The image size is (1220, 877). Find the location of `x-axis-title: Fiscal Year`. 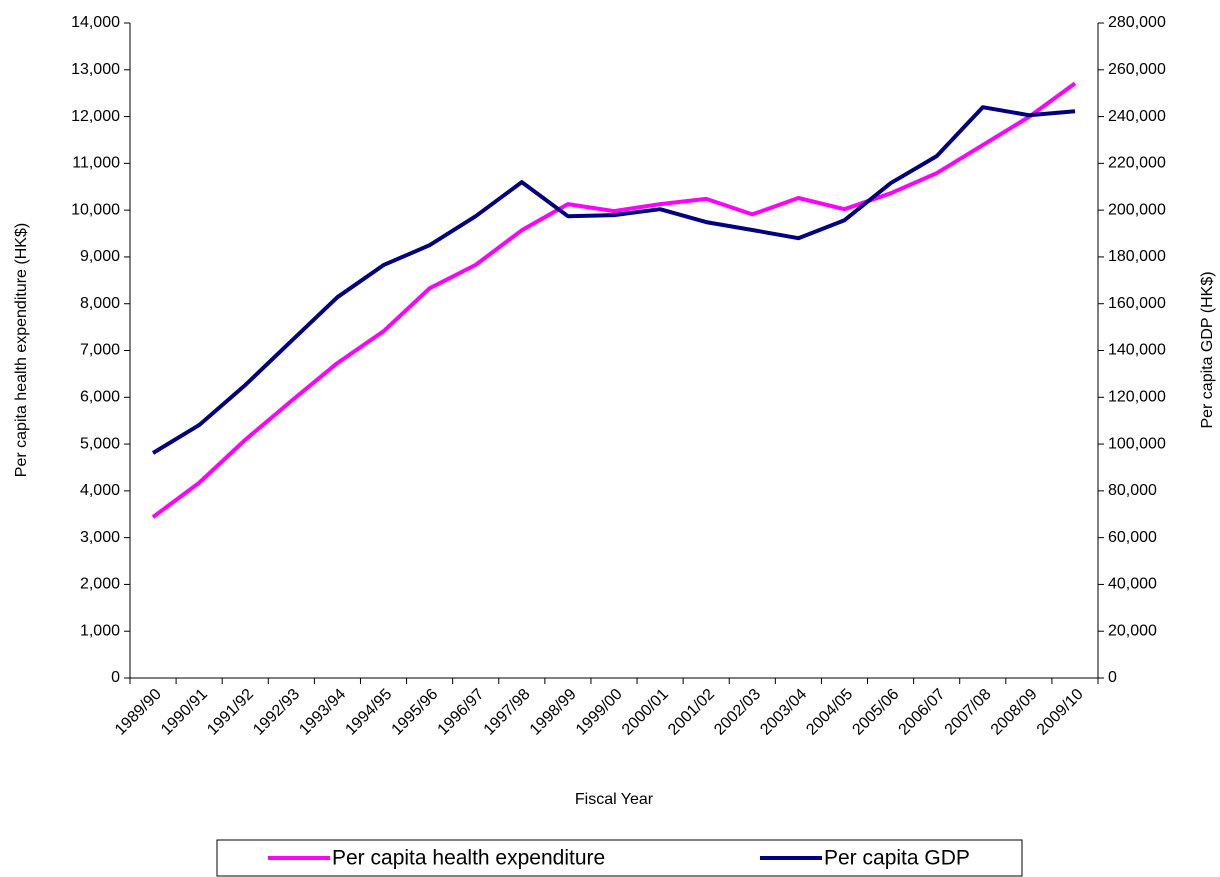

x-axis-title: Fiscal Year is located at coordinates (614, 799).